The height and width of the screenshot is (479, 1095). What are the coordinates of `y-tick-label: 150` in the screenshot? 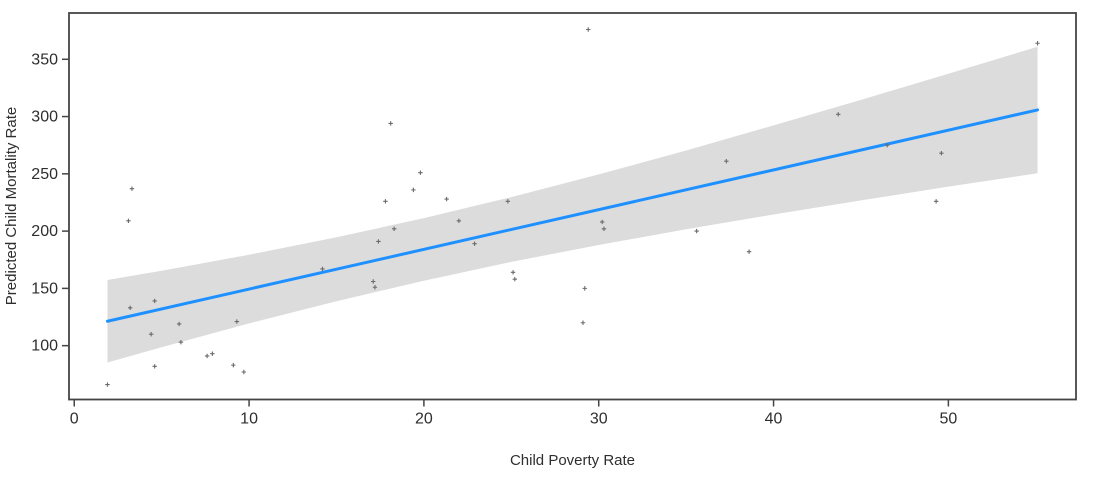 It's located at (44, 288).